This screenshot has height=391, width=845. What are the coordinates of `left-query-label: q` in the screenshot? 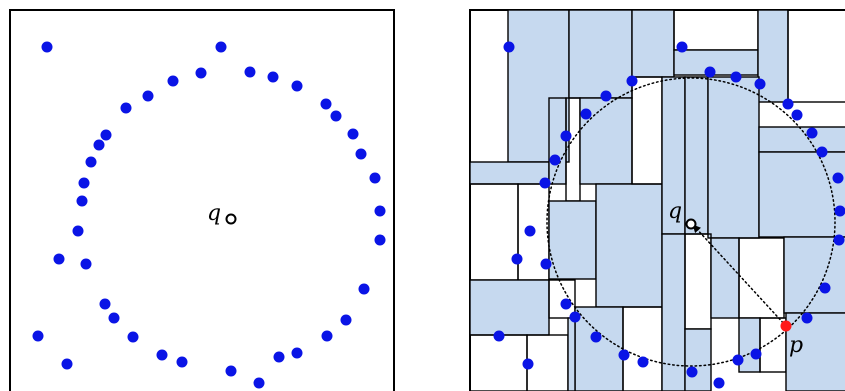 It's located at (214, 213).